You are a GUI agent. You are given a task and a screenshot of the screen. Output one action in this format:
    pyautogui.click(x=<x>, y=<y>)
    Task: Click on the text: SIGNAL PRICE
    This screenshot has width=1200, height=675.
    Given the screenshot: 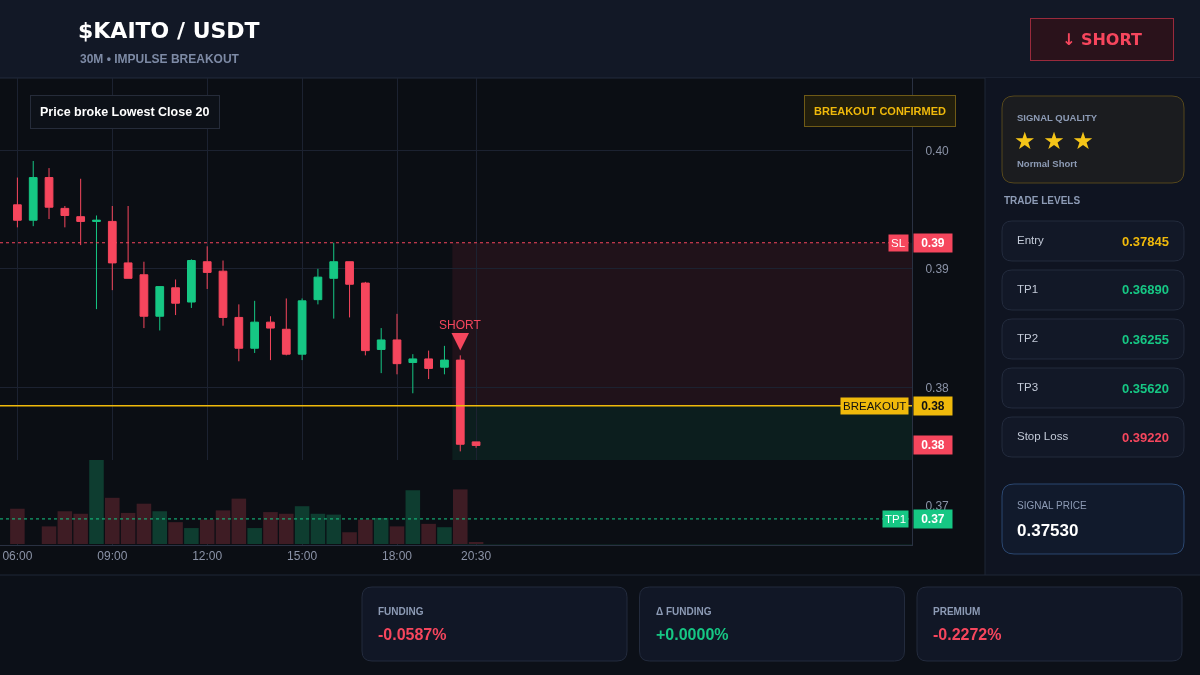 What is the action you would take?
    pyautogui.click(x=1052, y=505)
    